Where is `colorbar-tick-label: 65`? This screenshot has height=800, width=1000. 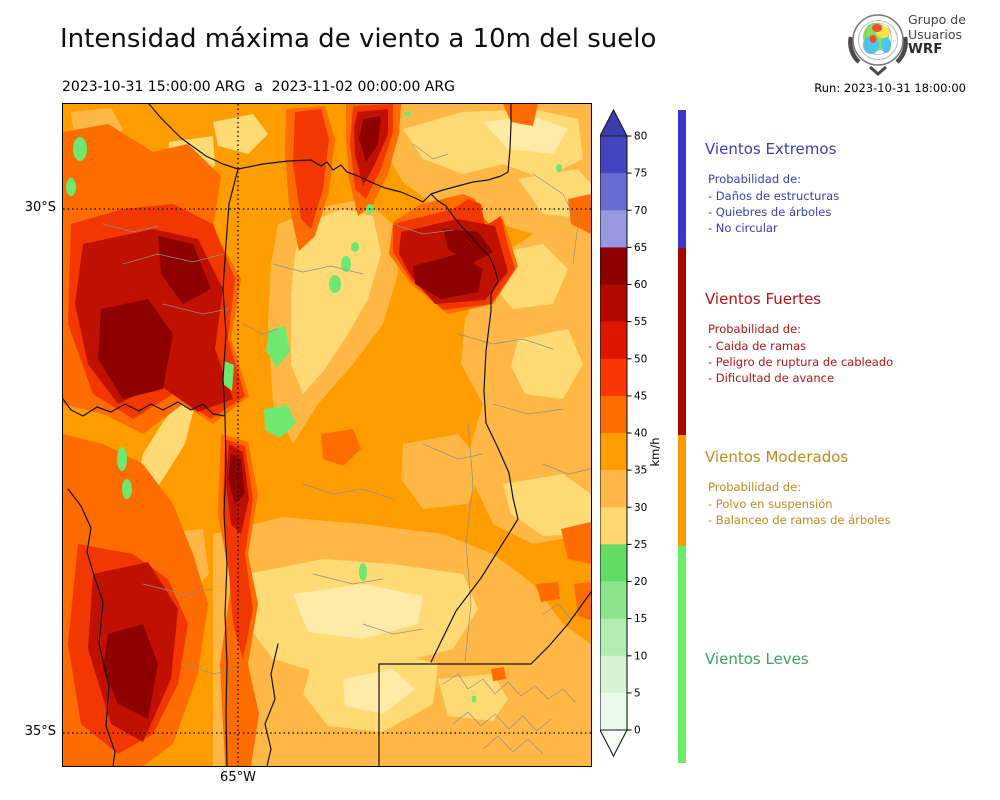
colorbar-tick-label: 65 is located at coordinates (640, 248).